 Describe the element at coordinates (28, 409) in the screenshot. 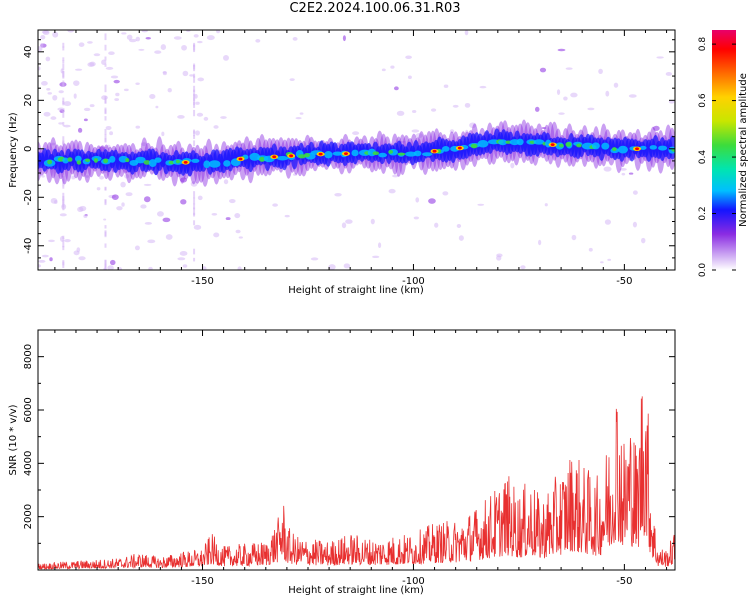

I see `snr-ytick-label: 6000` at that location.